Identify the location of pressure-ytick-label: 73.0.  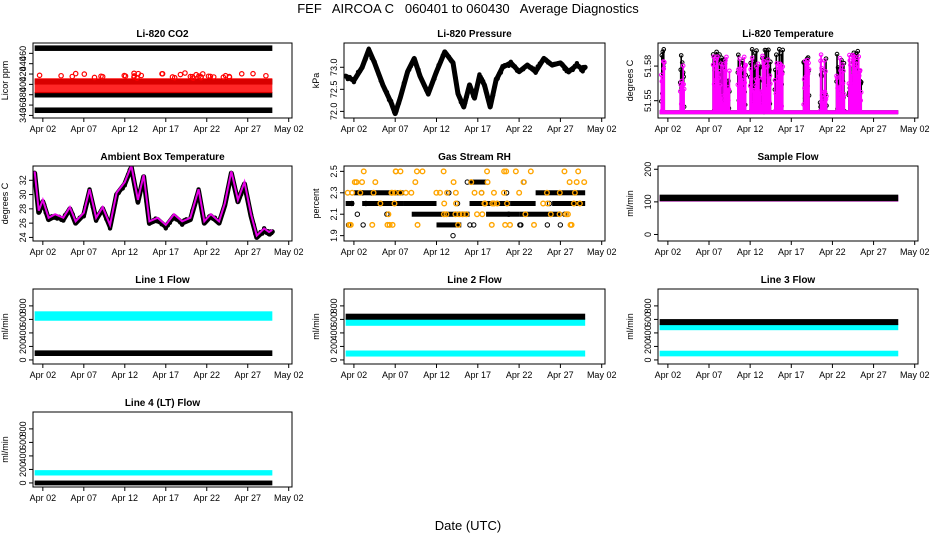
(334, 67).